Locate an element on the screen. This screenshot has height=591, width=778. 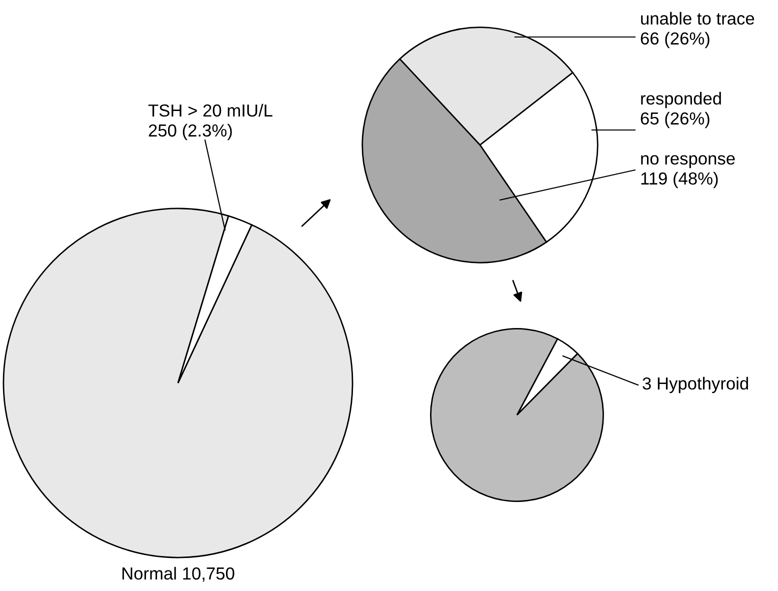
slice-label: 3 Hypothyroid is located at coordinates (695, 385).